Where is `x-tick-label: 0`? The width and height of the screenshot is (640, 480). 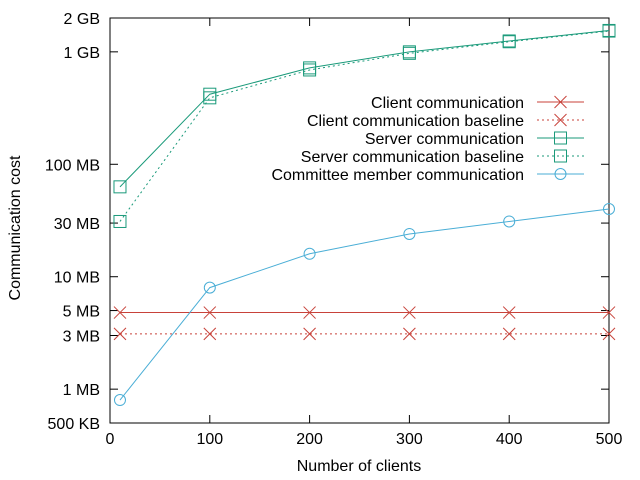 x-tick-label: 0 is located at coordinates (110, 439).